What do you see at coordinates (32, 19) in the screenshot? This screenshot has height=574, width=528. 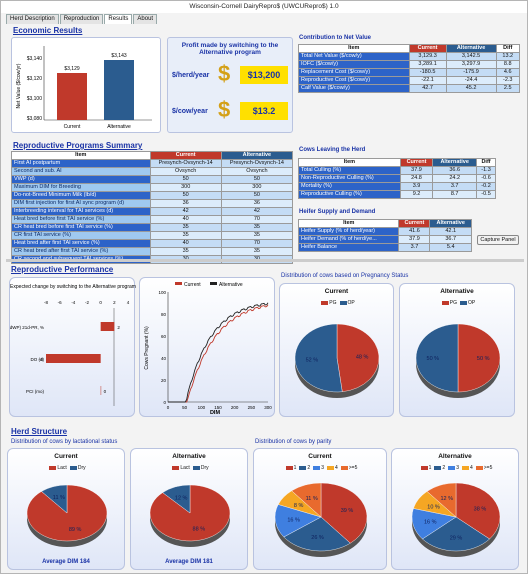 I see `tab-herd-description: Herd Description` at bounding box center [32, 19].